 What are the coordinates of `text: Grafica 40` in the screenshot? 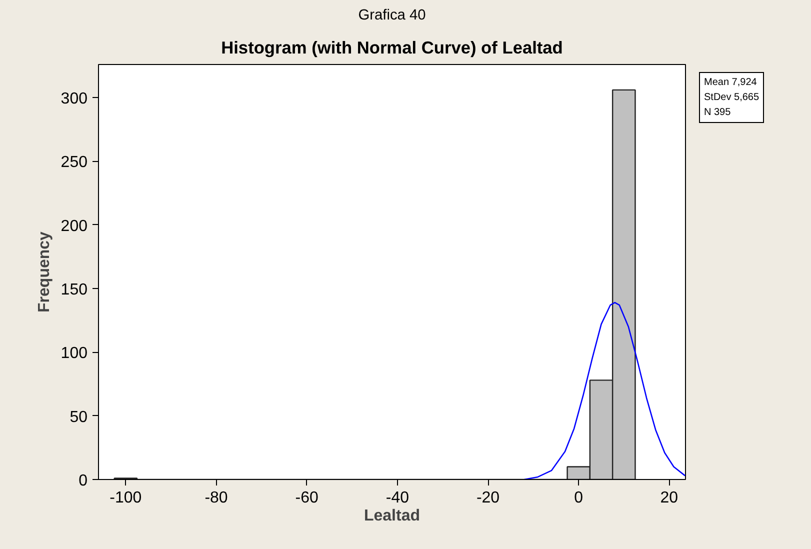 It's located at (392, 16).